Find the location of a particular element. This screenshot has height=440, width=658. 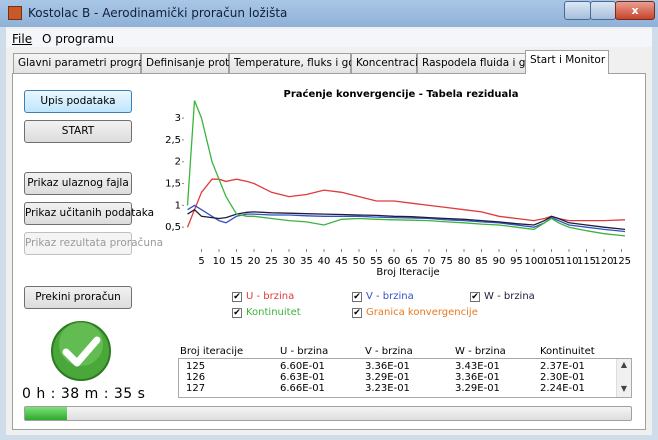

column-header: Broj iteracije is located at coordinates (212, 351).